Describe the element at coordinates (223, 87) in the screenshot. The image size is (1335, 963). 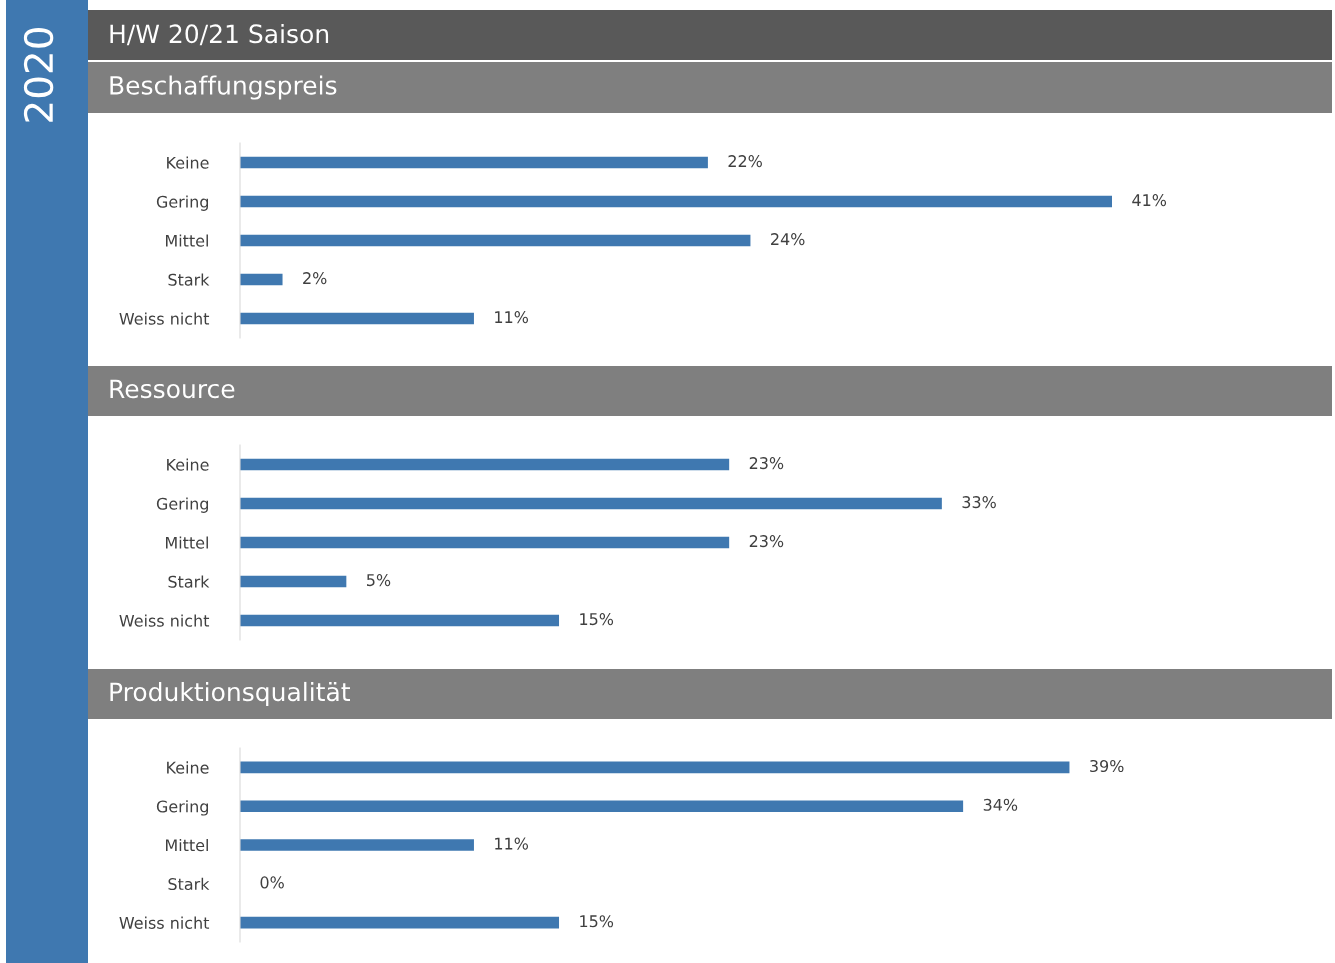
I see `chart-subtitle: Beschaffungspreis` at that location.